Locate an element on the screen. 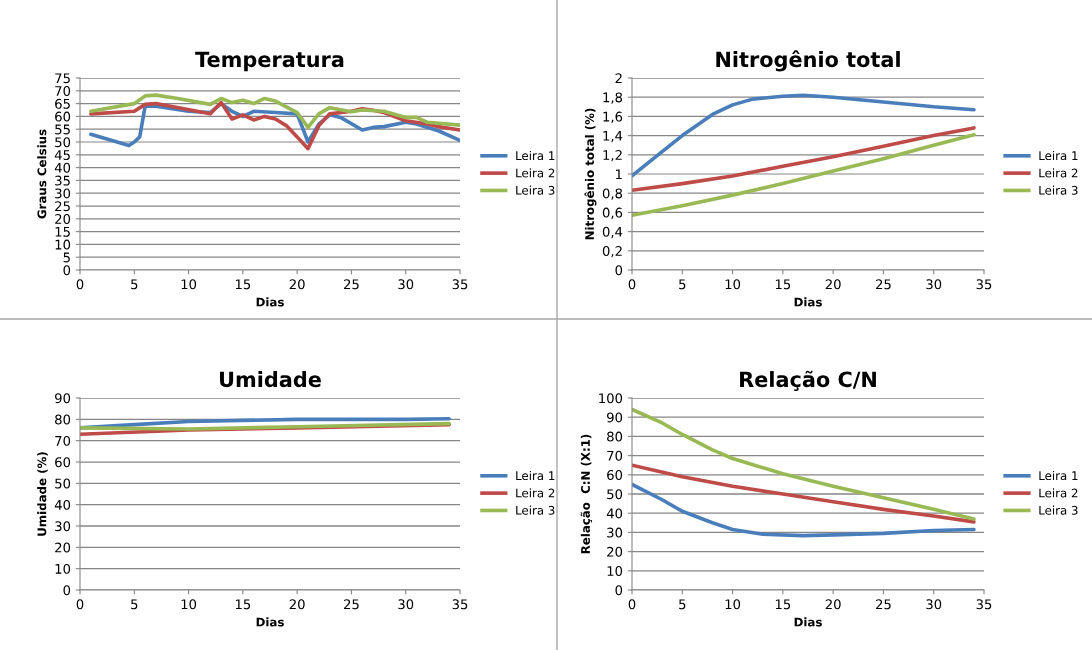 This screenshot has height=650, width=1092. y-tick-label: 0,4 is located at coordinates (612, 232).